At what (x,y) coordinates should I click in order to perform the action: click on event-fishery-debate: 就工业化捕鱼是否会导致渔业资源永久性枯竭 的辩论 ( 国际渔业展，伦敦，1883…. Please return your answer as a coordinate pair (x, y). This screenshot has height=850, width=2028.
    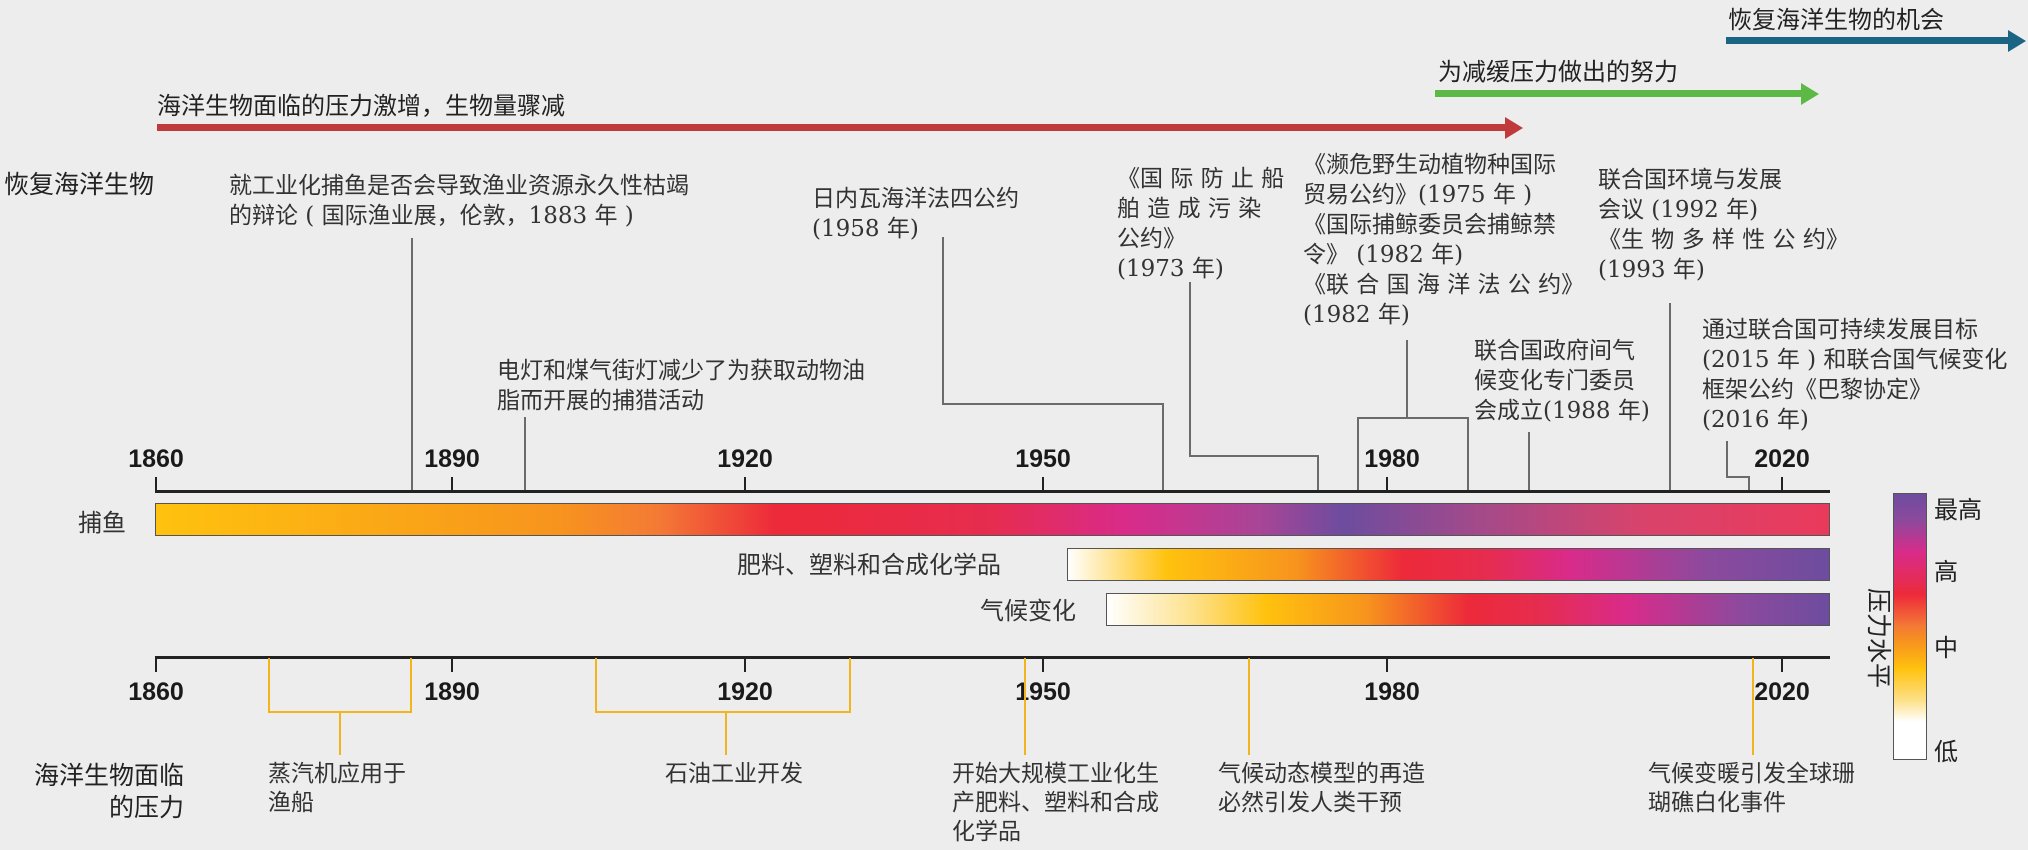
    Looking at the image, I should click on (459, 201).